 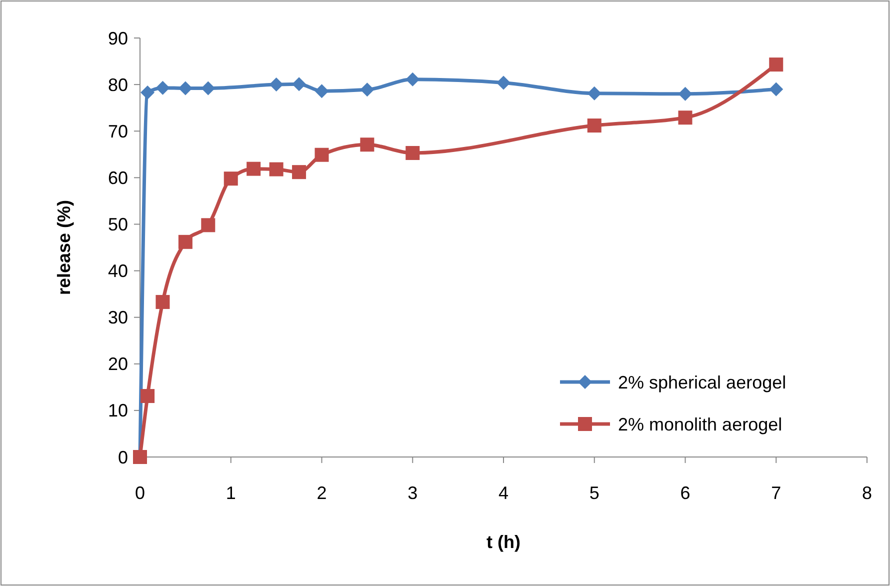 What do you see at coordinates (594, 493) in the screenshot?
I see `x-tick-label: 5` at bounding box center [594, 493].